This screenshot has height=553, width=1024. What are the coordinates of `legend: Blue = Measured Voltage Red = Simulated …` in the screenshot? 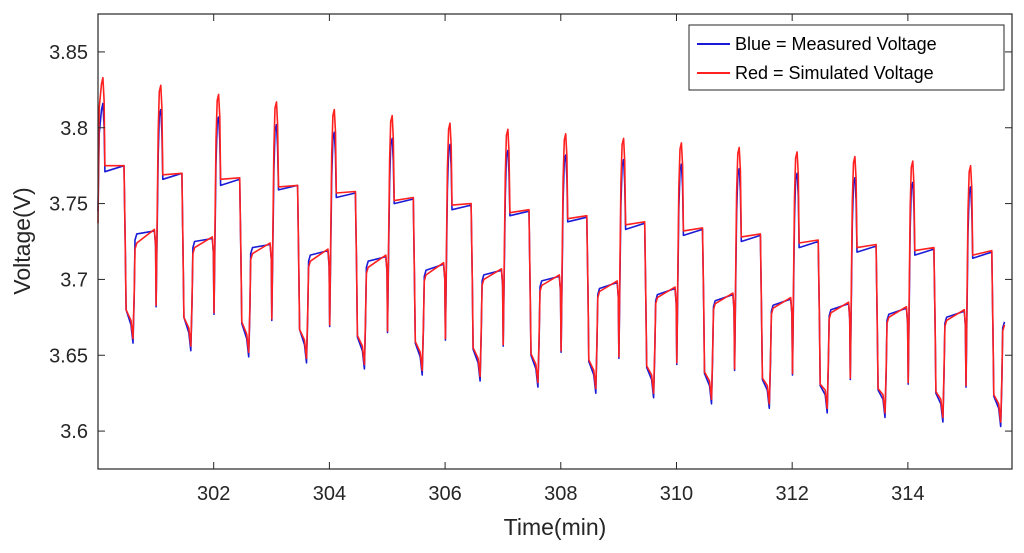 It's located at (846, 57).